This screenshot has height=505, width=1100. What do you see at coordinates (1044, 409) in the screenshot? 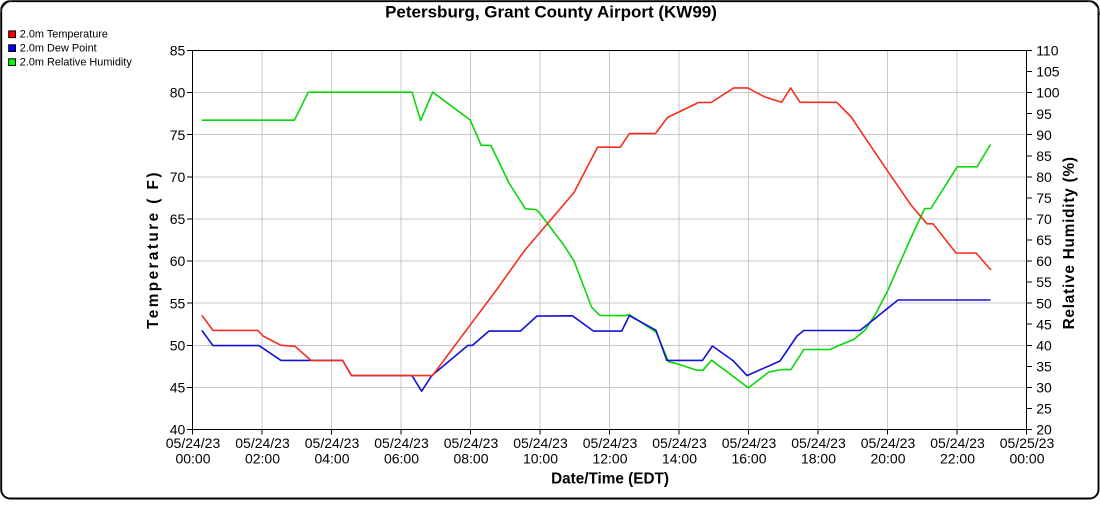
I see `svg-text: 25` at bounding box center [1044, 409].